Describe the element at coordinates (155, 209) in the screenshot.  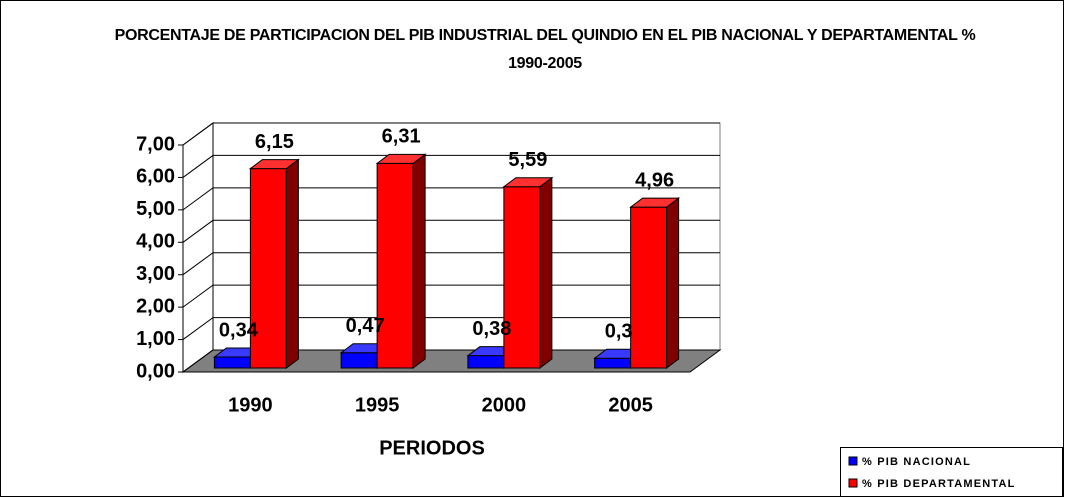
I see `y-tick-label: 5,00` at that location.